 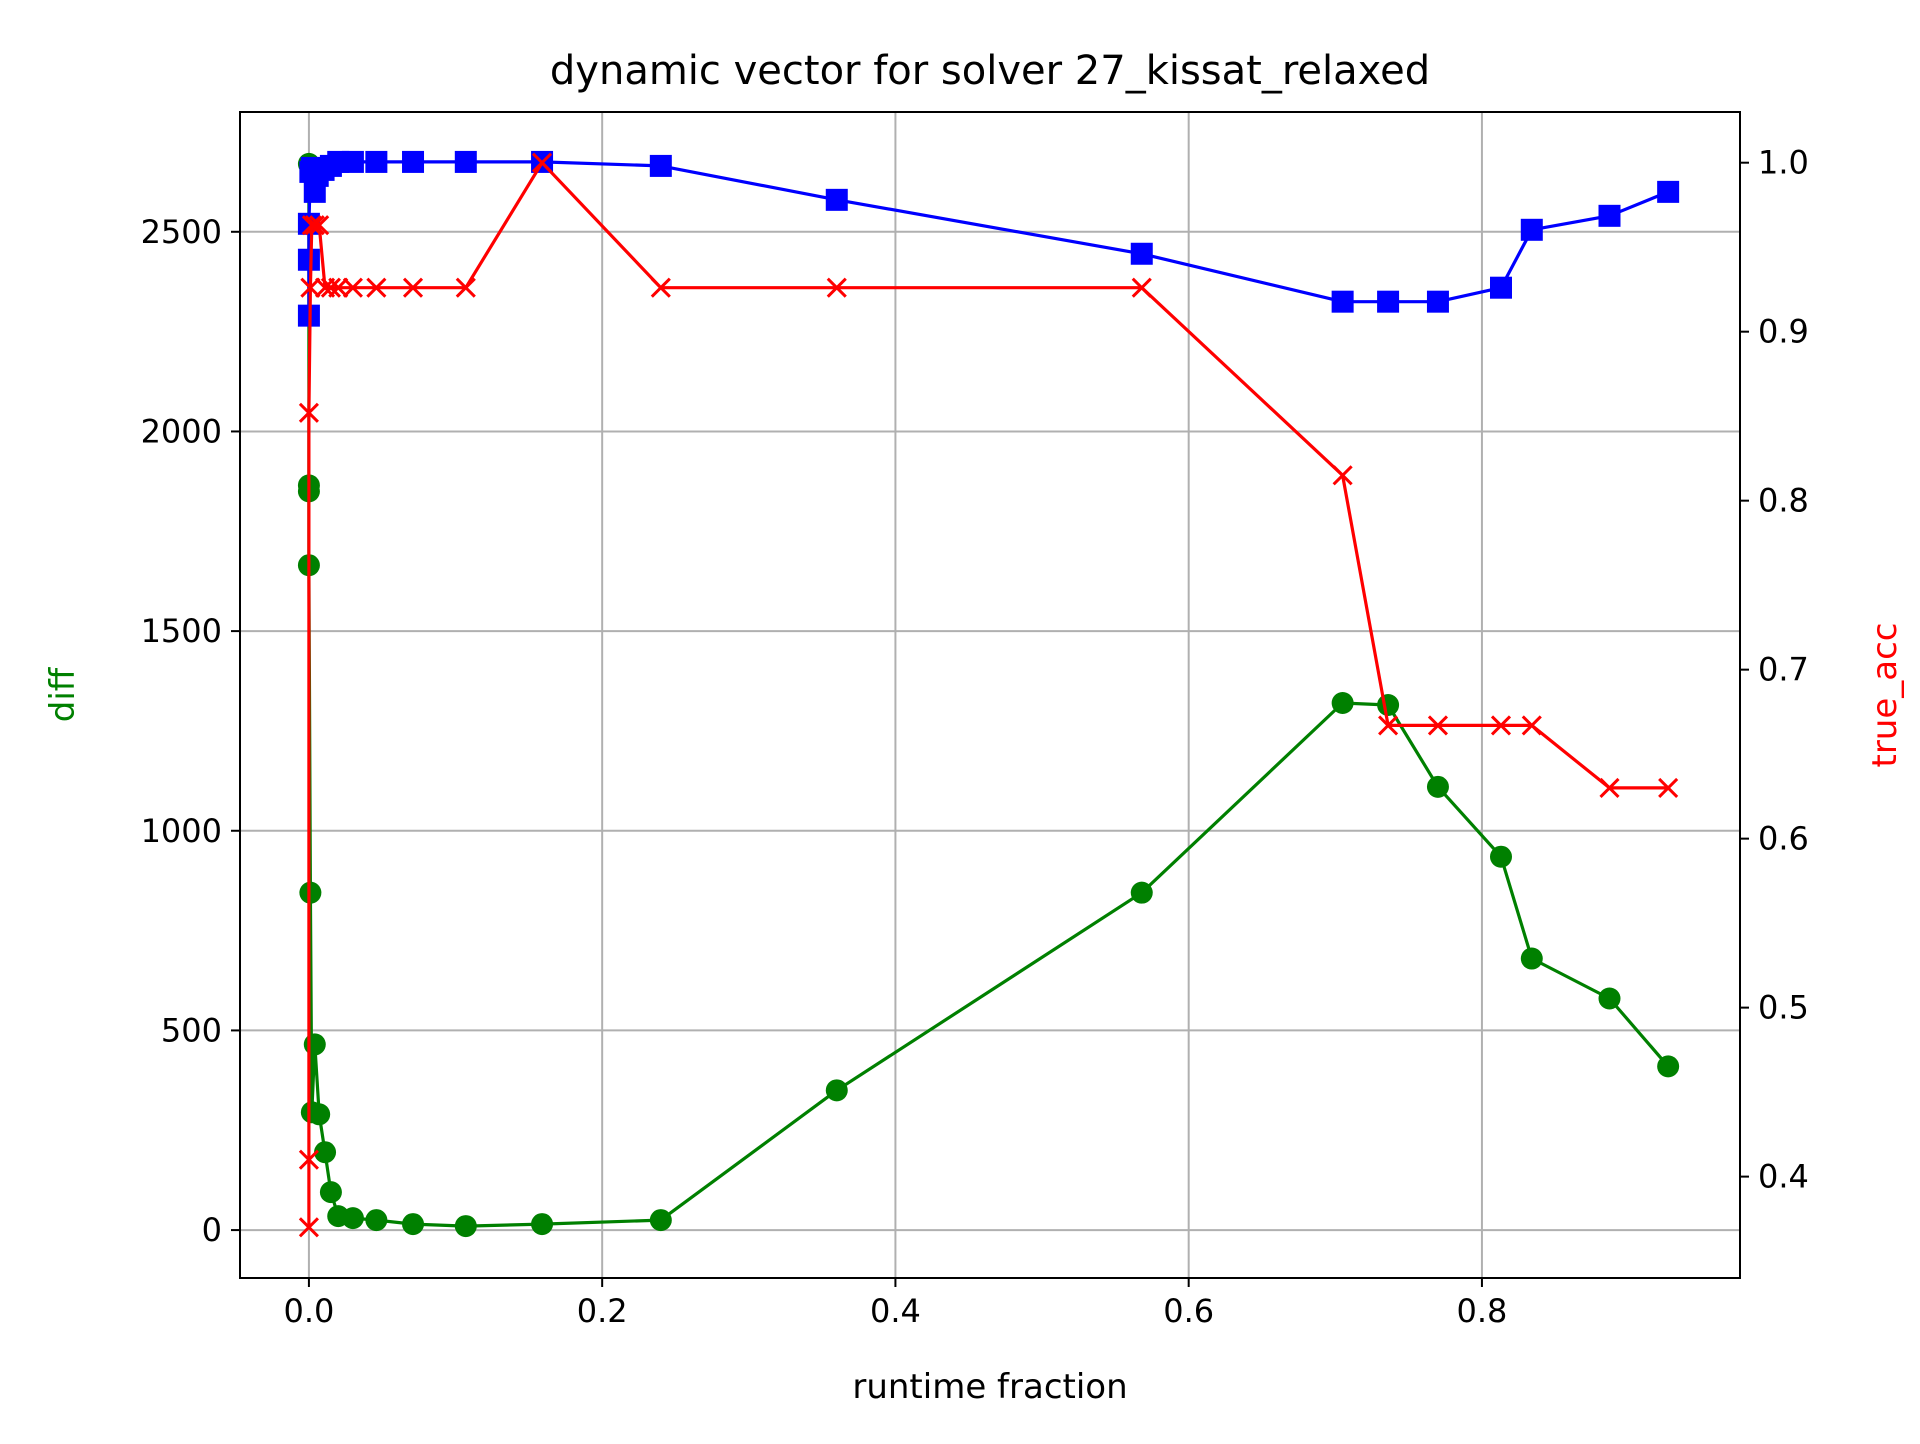 I want to click on y-right-tick-label: 0.6, so click(x=1783, y=839).